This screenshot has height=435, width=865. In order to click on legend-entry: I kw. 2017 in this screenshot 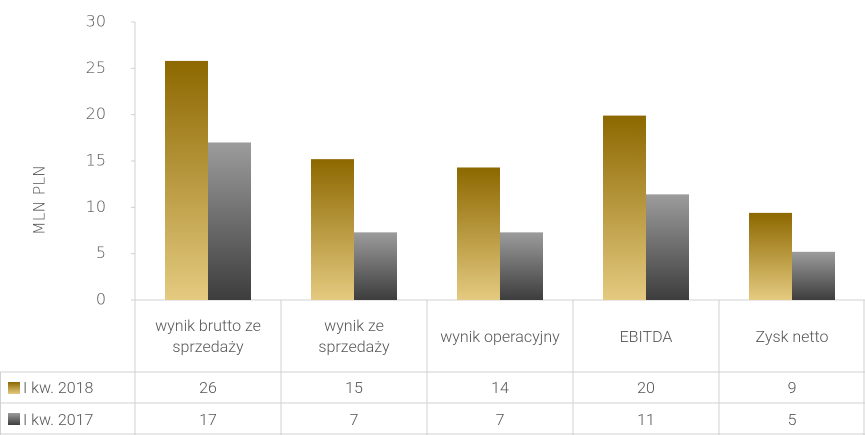, I will do `click(67, 419)`.